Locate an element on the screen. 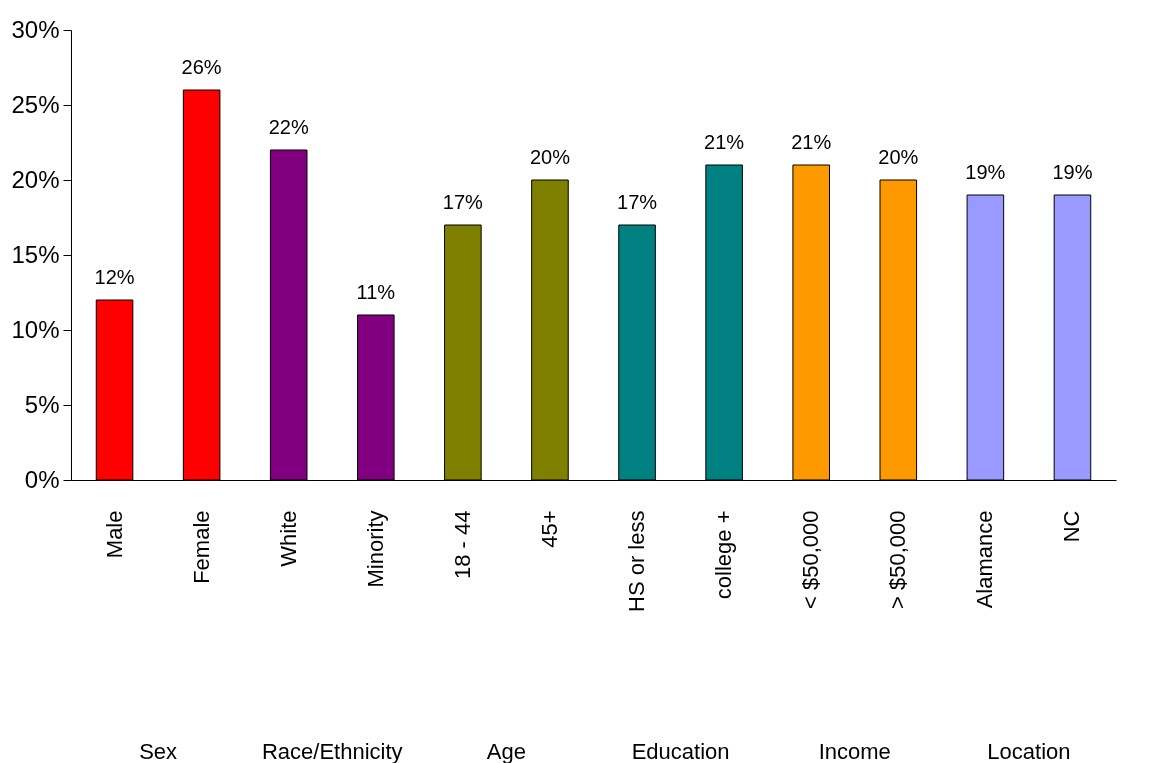  y-tick-label: 20% is located at coordinates (35, 179).